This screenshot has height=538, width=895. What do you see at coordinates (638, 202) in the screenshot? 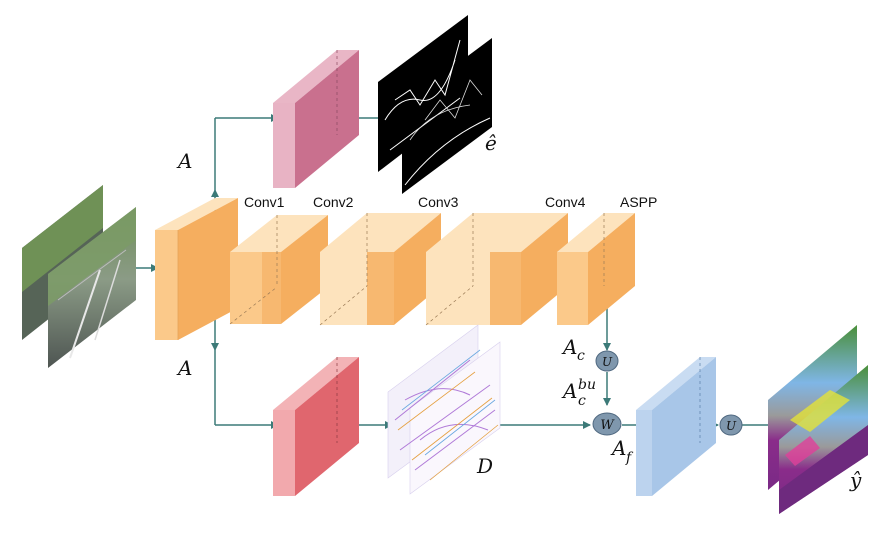
I see `label-aspp: ASPP` at bounding box center [638, 202].